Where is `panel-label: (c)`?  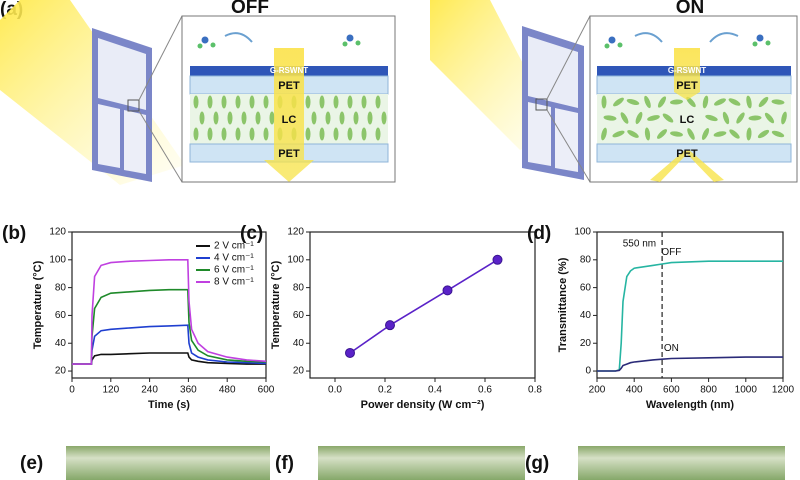
panel-label: (c) is located at coordinates (251, 233).